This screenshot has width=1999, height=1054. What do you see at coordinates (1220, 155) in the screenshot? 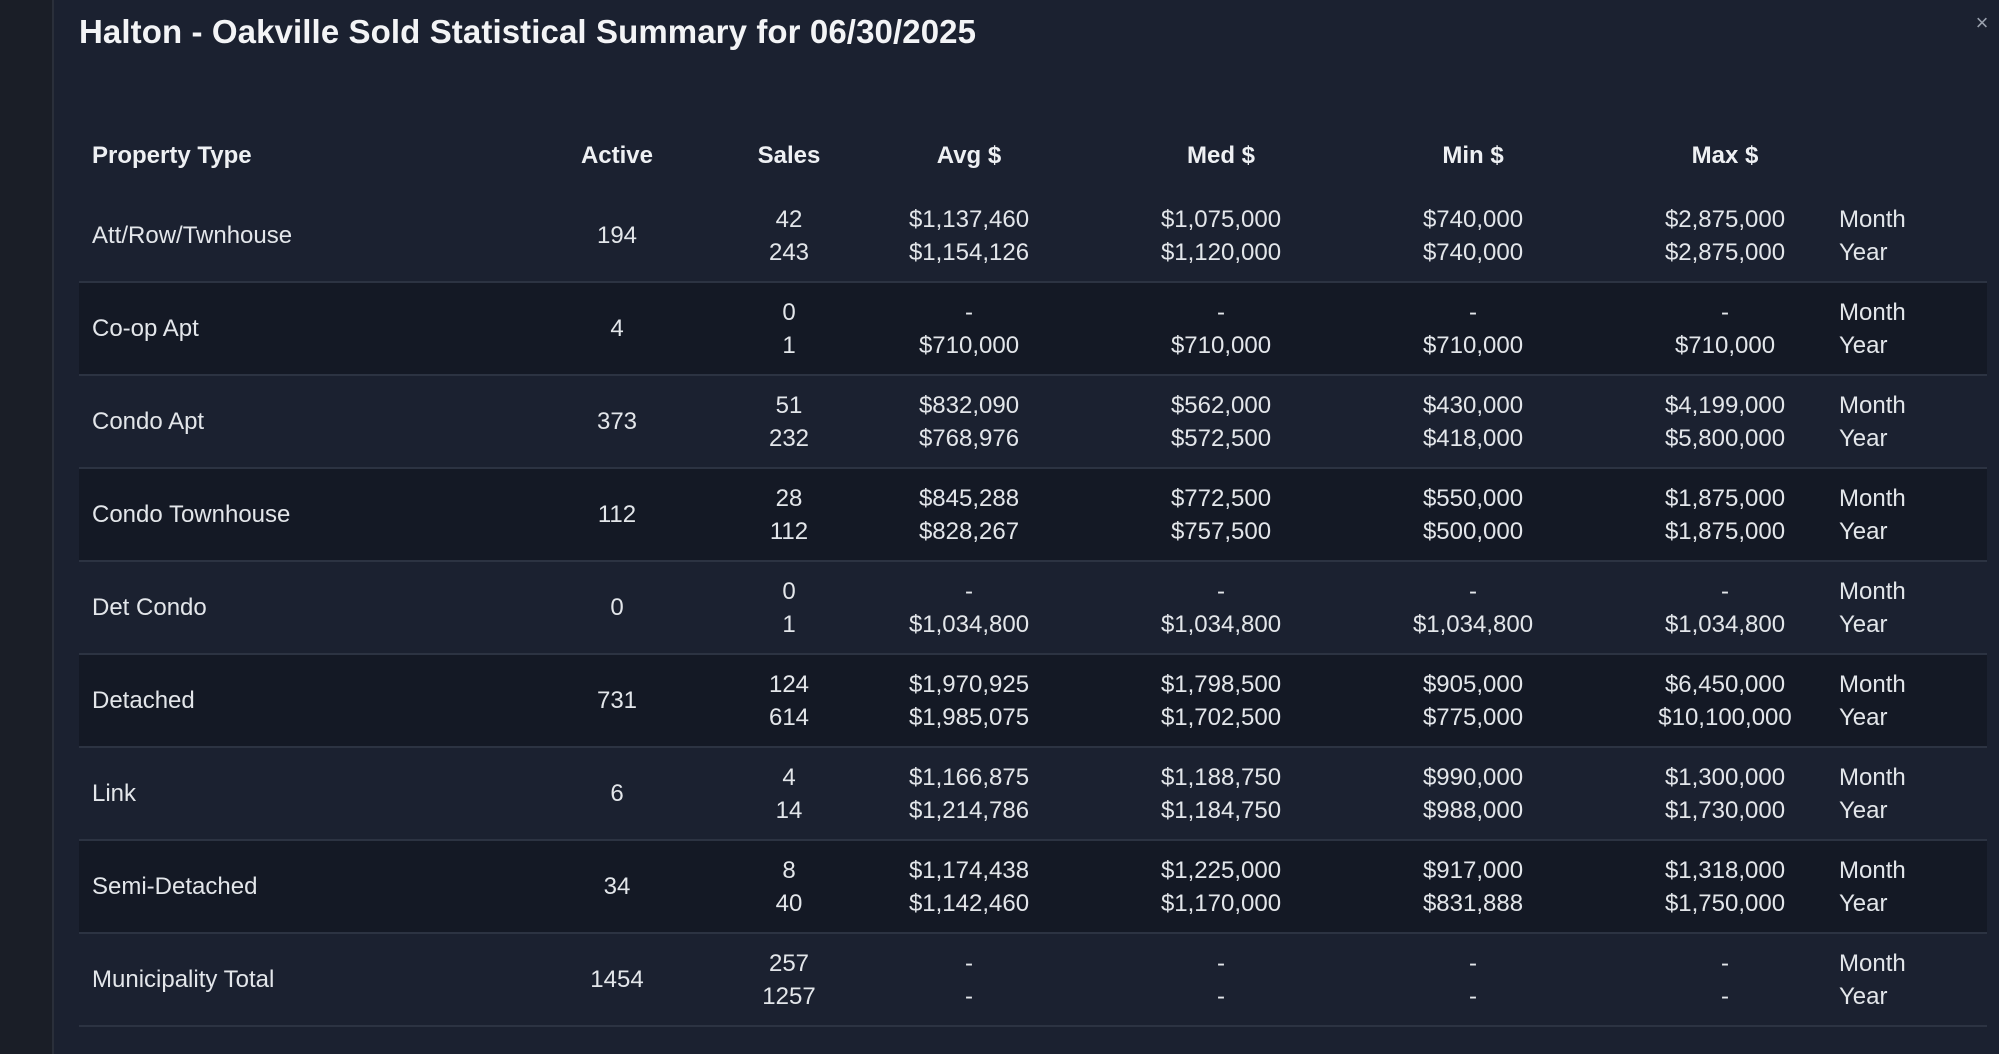
I see `header-med: Med $` at bounding box center [1220, 155].